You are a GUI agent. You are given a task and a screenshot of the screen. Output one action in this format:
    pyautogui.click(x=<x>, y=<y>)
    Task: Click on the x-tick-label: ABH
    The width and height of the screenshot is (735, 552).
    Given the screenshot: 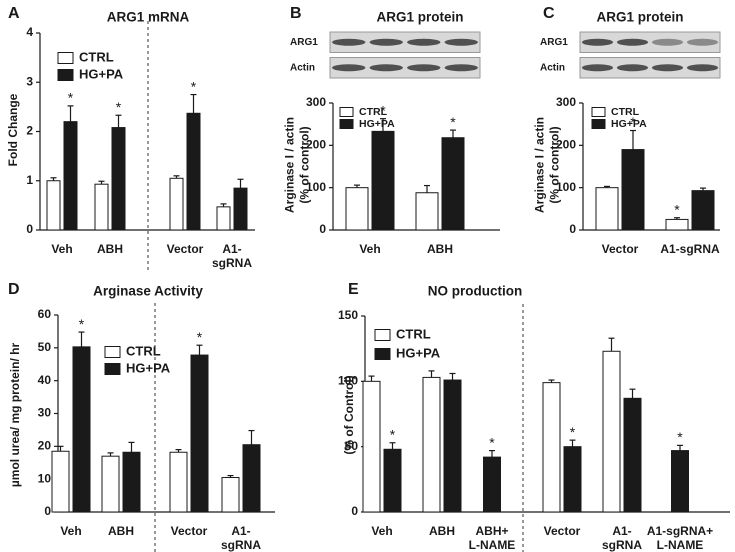 What is the action you would take?
    pyautogui.click(x=440, y=249)
    